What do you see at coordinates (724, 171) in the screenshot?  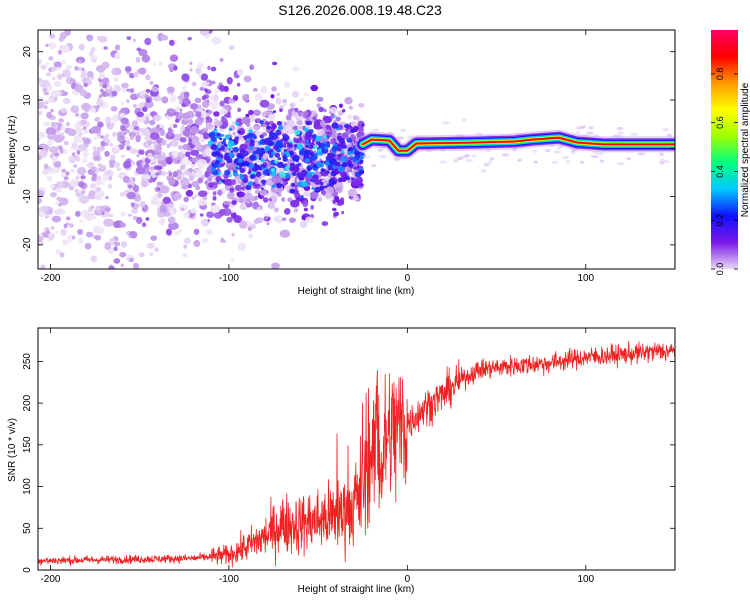 I see `colorbar-ticks: 0.0 0.2 0.4 0.6 0.8` at bounding box center [724, 171].